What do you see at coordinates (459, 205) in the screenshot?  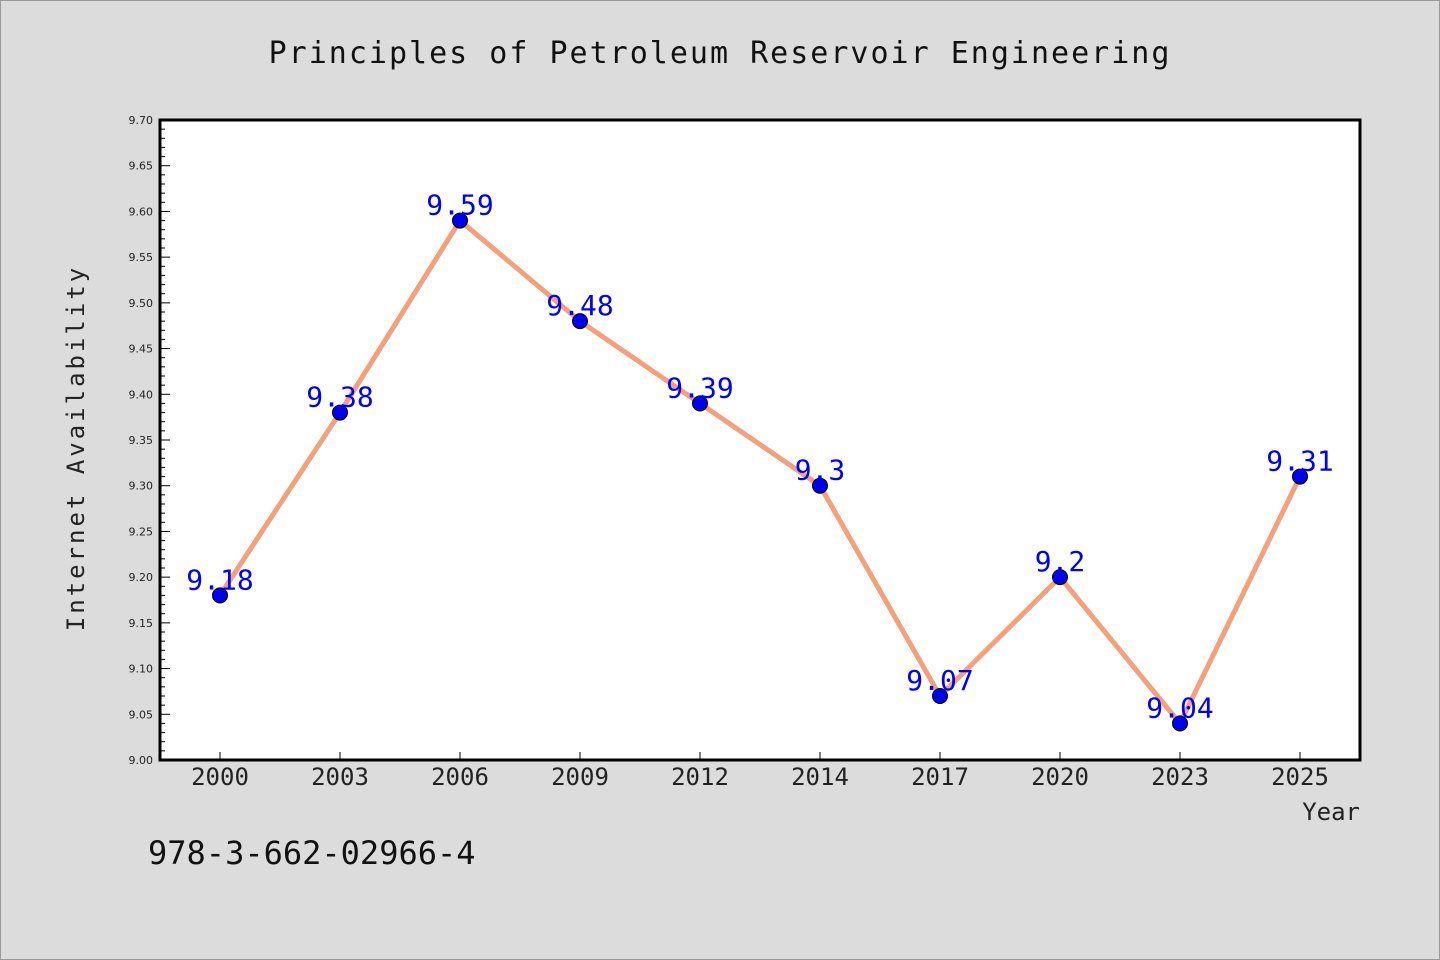 I see `data-label: 9.59` at bounding box center [459, 205].